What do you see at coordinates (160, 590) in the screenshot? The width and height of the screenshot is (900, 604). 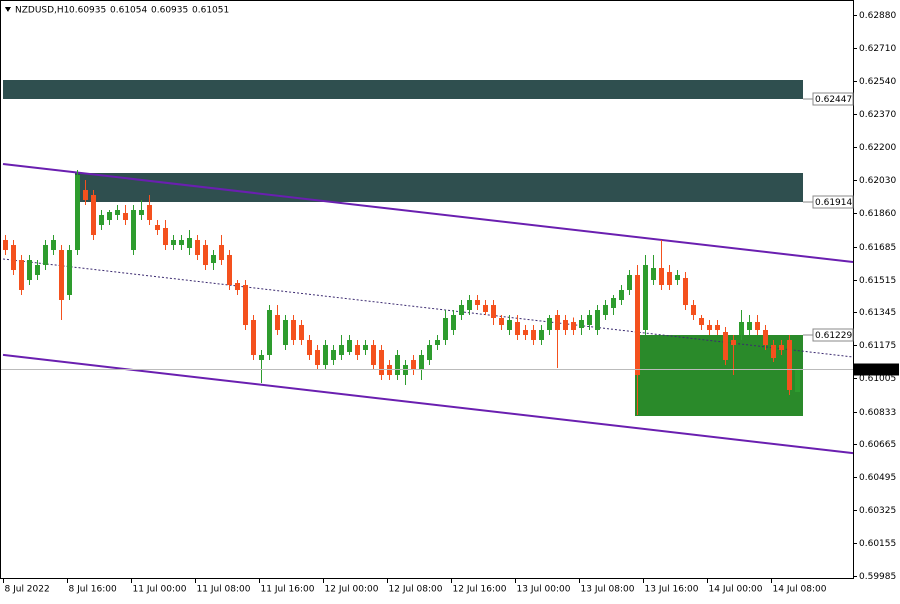 I see `x-tick-label: 11 Jul 00:00` at bounding box center [160, 590].